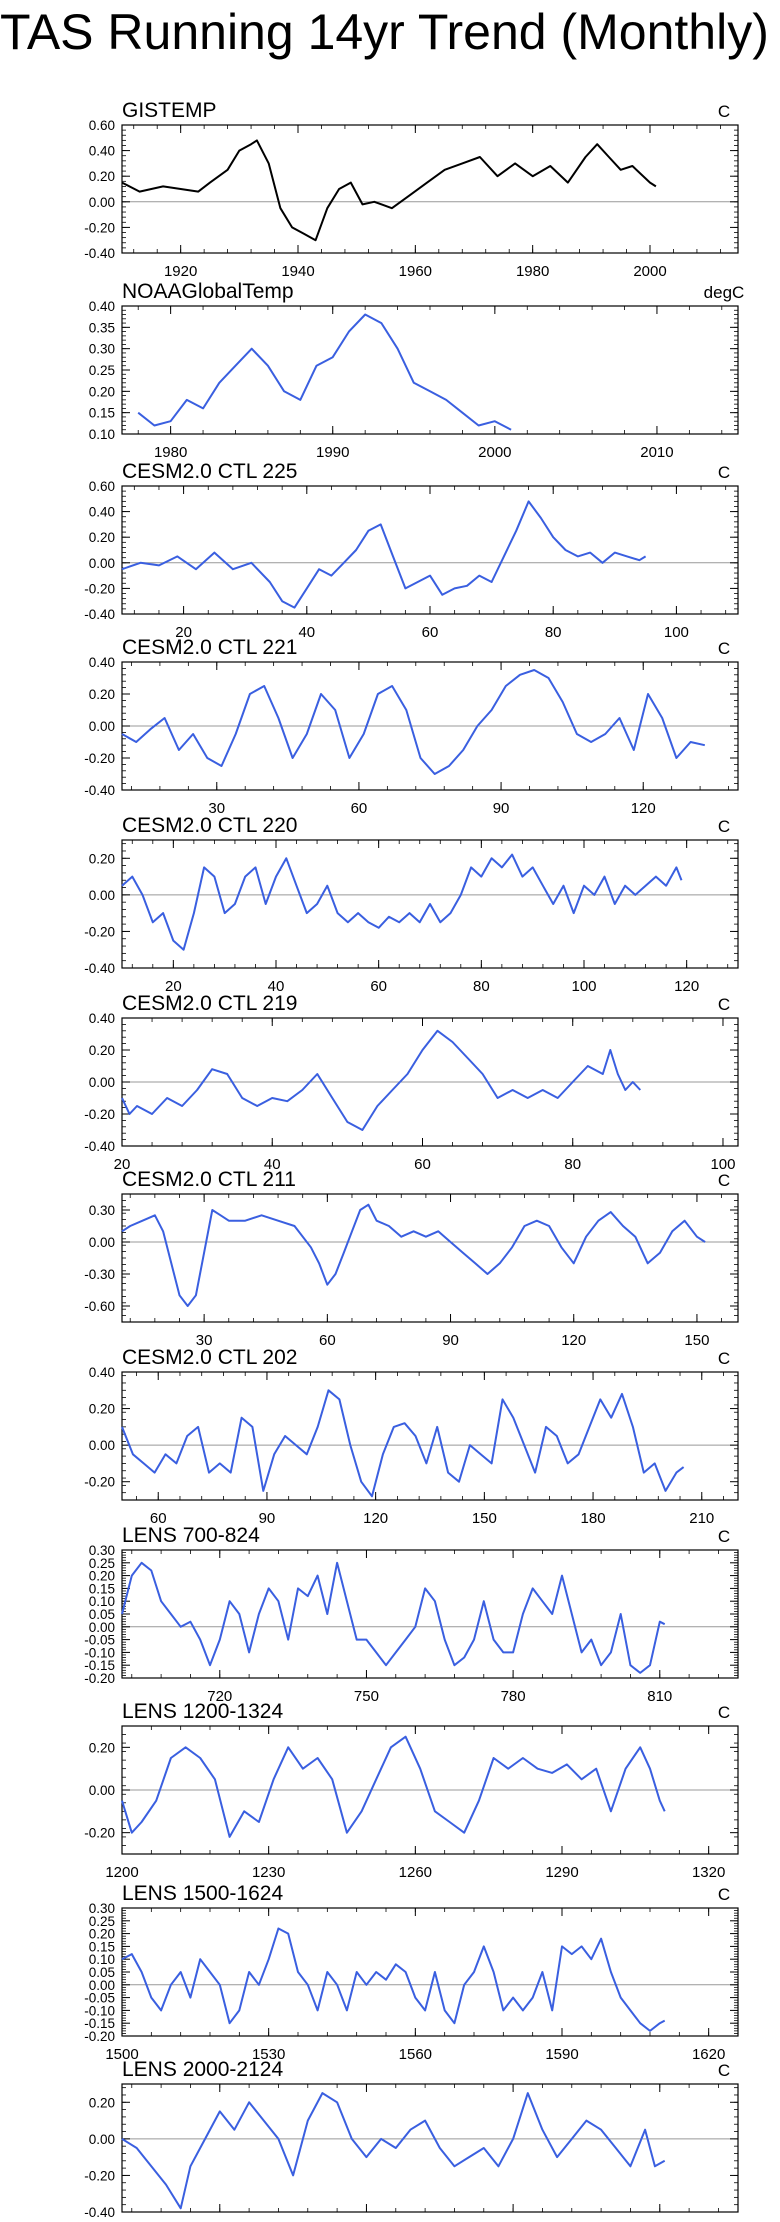 The width and height of the screenshot is (780, 2222). What do you see at coordinates (268, 1872) in the screenshot?
I see `x-tick-label: 1230` at bounding box center [268, 1872].